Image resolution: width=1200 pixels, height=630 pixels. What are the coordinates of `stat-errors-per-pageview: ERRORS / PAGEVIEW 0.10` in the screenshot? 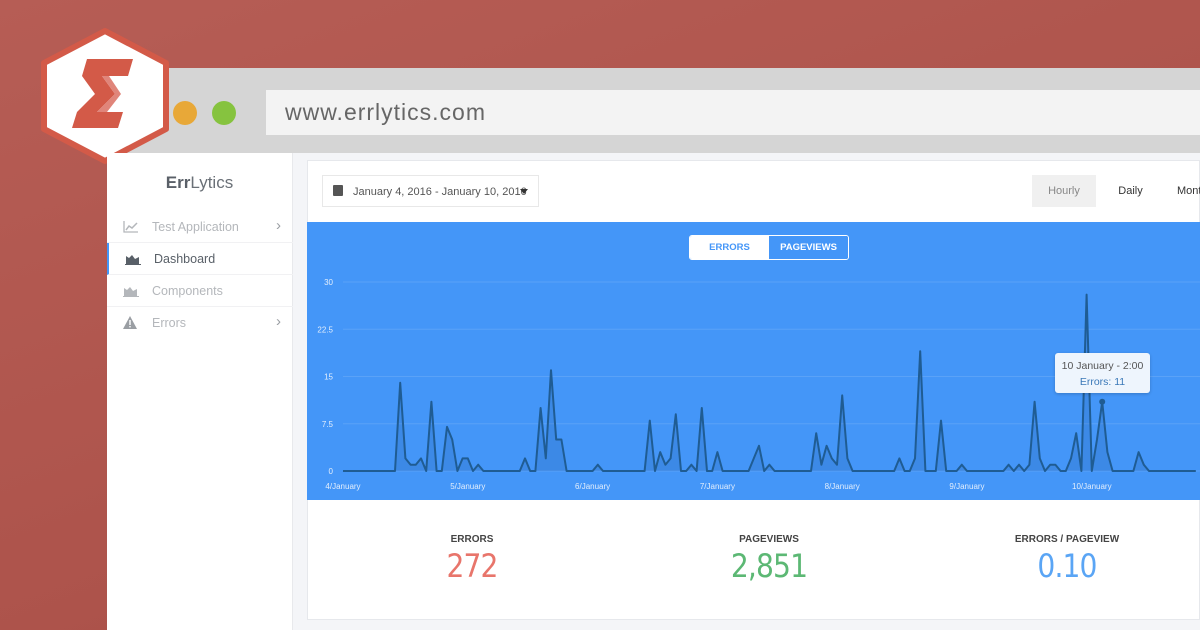 It's located at (1067, 559).